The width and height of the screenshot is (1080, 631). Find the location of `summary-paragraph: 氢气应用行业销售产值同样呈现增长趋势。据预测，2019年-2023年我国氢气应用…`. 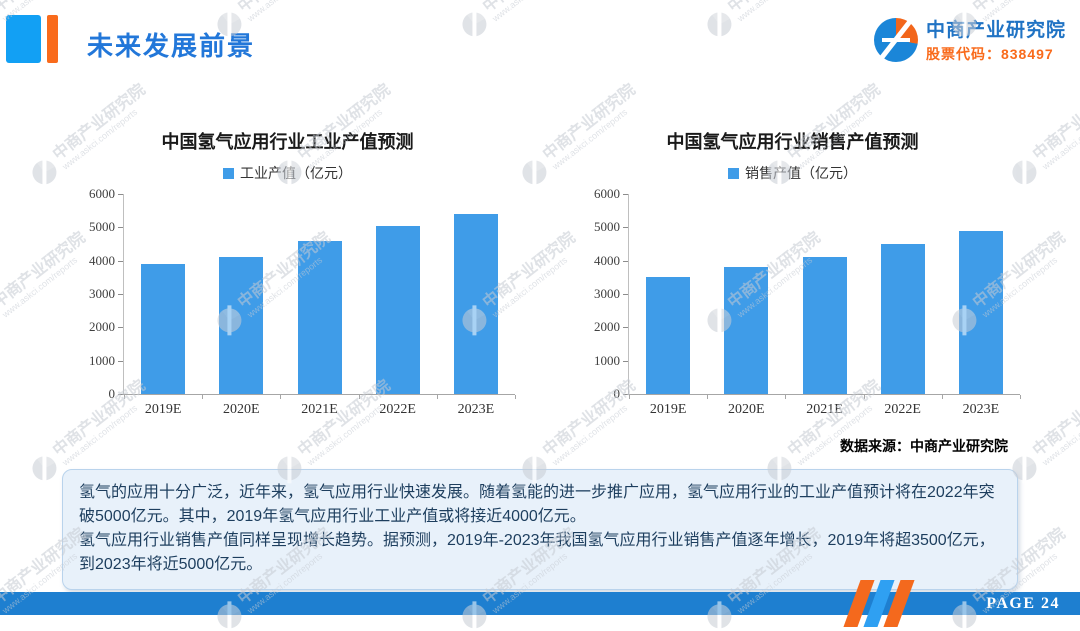

summary-paragraph: 氢气应用行业销售产值同样呈现增长趋势。据预测，2019年-2023年我国氢气应用… is located at coordinates (537, 552).